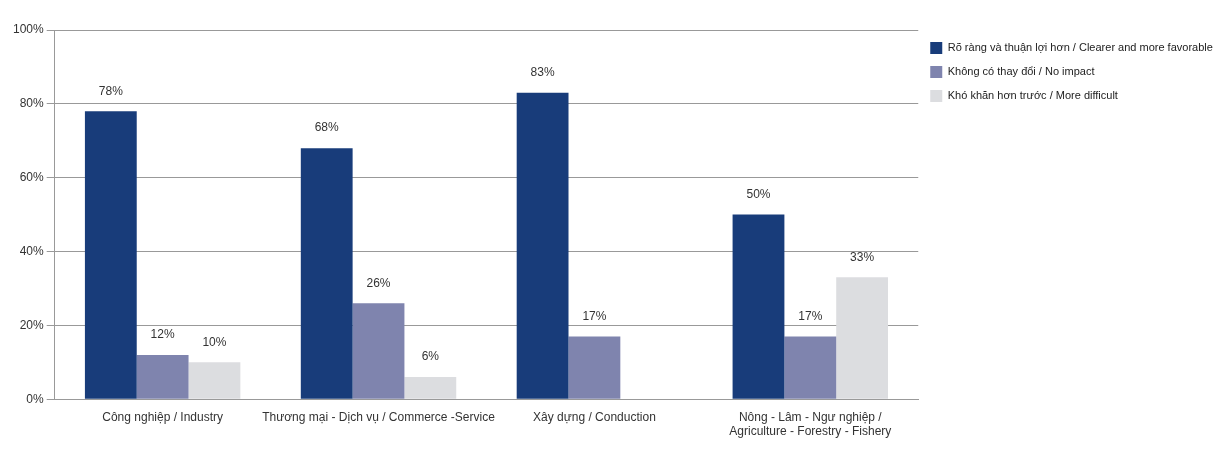 The image size is (1221, 452). I want to click on y-tick-label: 60%, so click(32, 176).